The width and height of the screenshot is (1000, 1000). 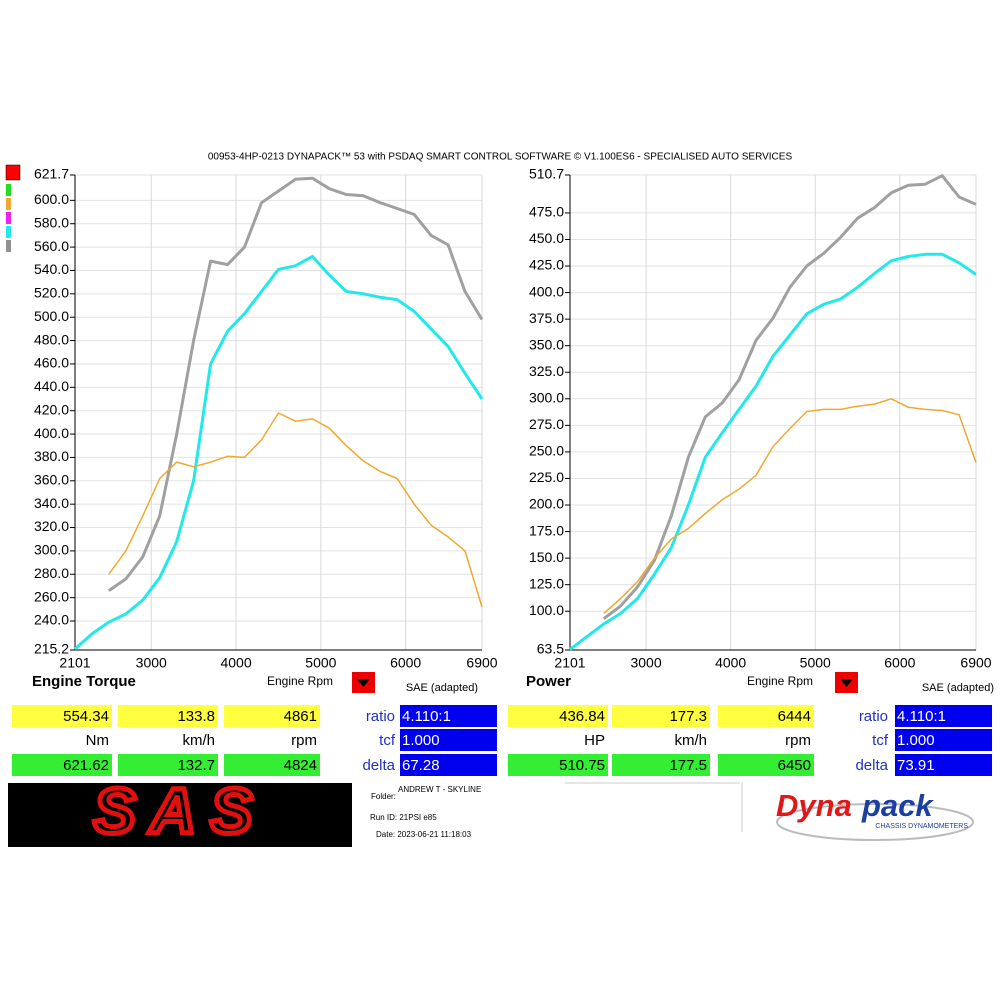 What do you see at coordinates (546, 451) in the screenshot?
I see `y-tick-label: 250.0` at bounding box center [546, 451].